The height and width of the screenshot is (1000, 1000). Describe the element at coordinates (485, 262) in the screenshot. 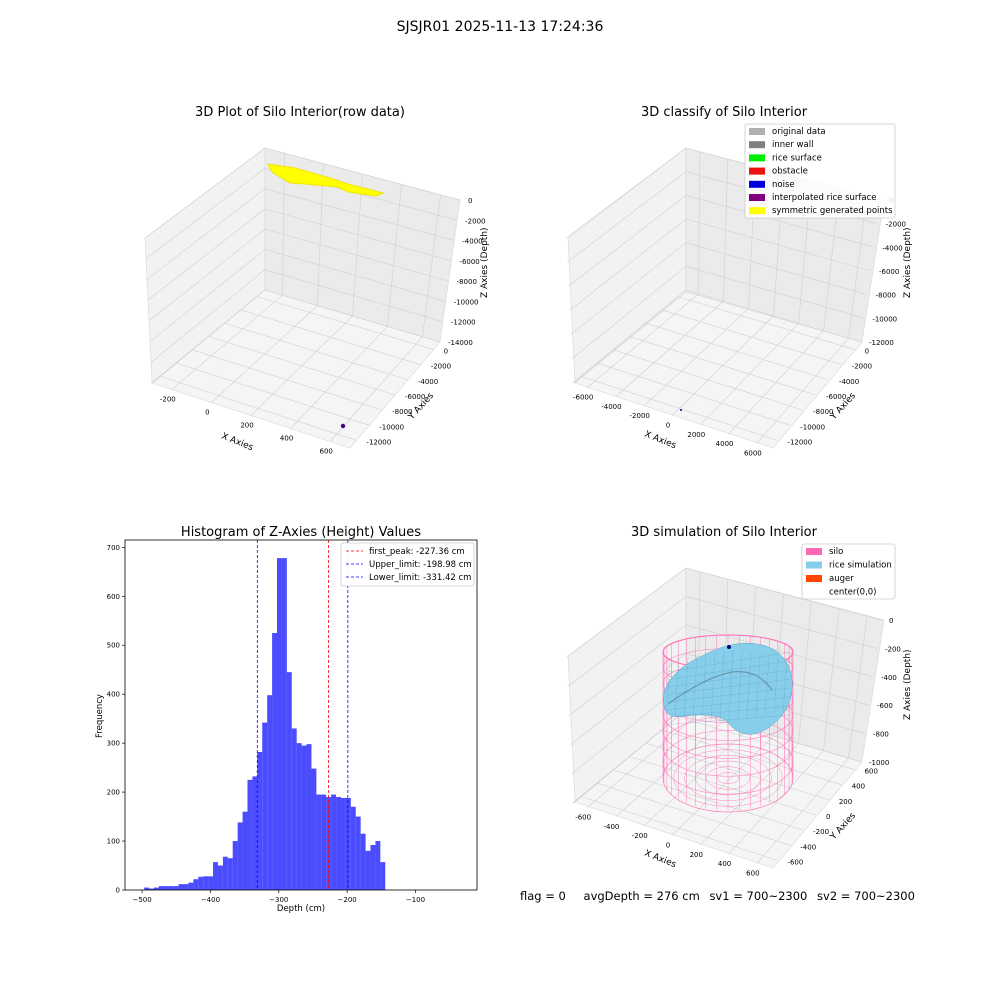

I see `raw-zlabel: Z Axies (Depth)` at that location.